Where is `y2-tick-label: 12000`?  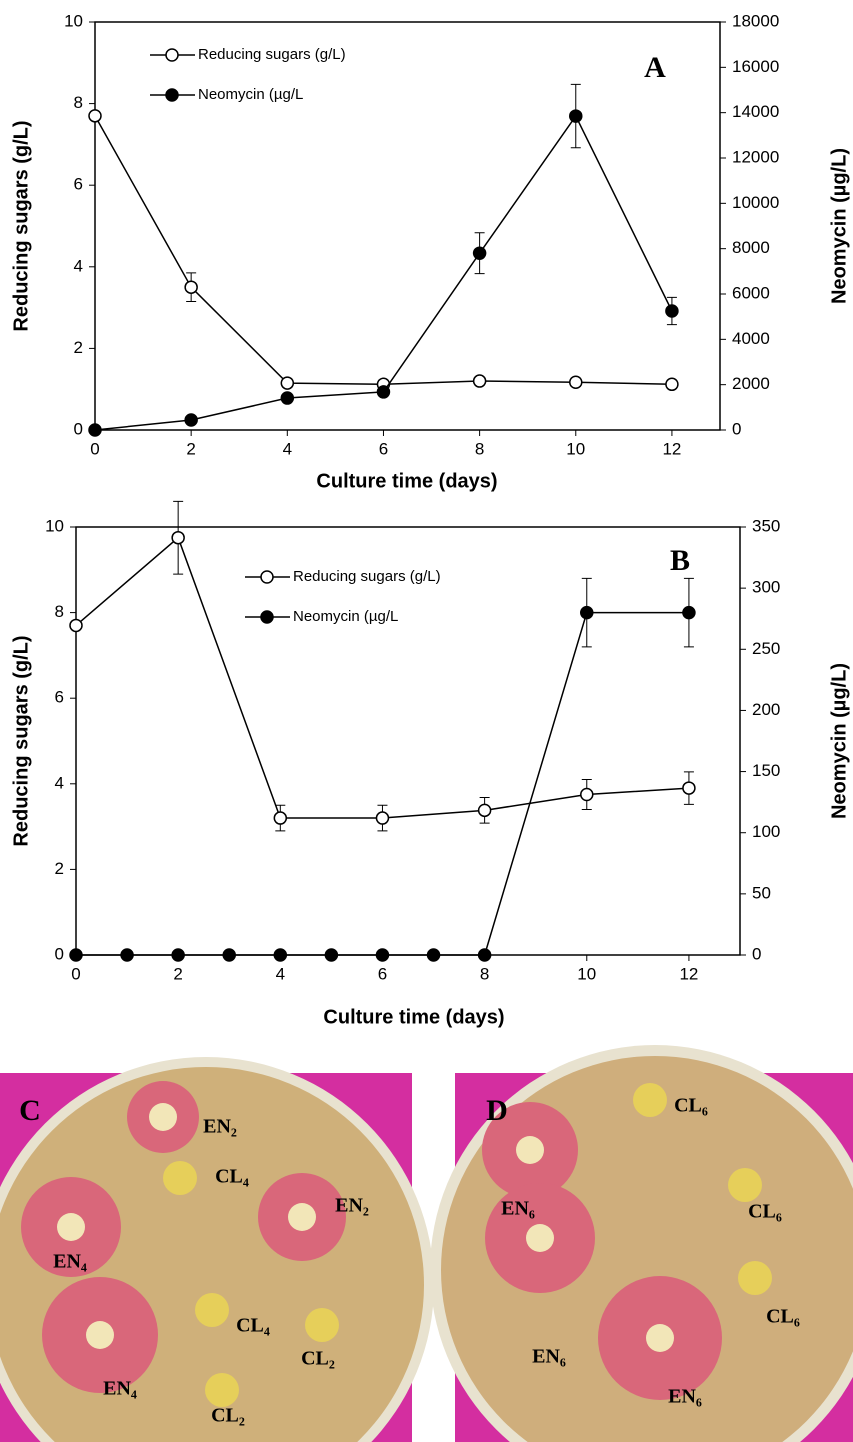 y2-tick-label: 12000 is located at coordinates (755, 156).